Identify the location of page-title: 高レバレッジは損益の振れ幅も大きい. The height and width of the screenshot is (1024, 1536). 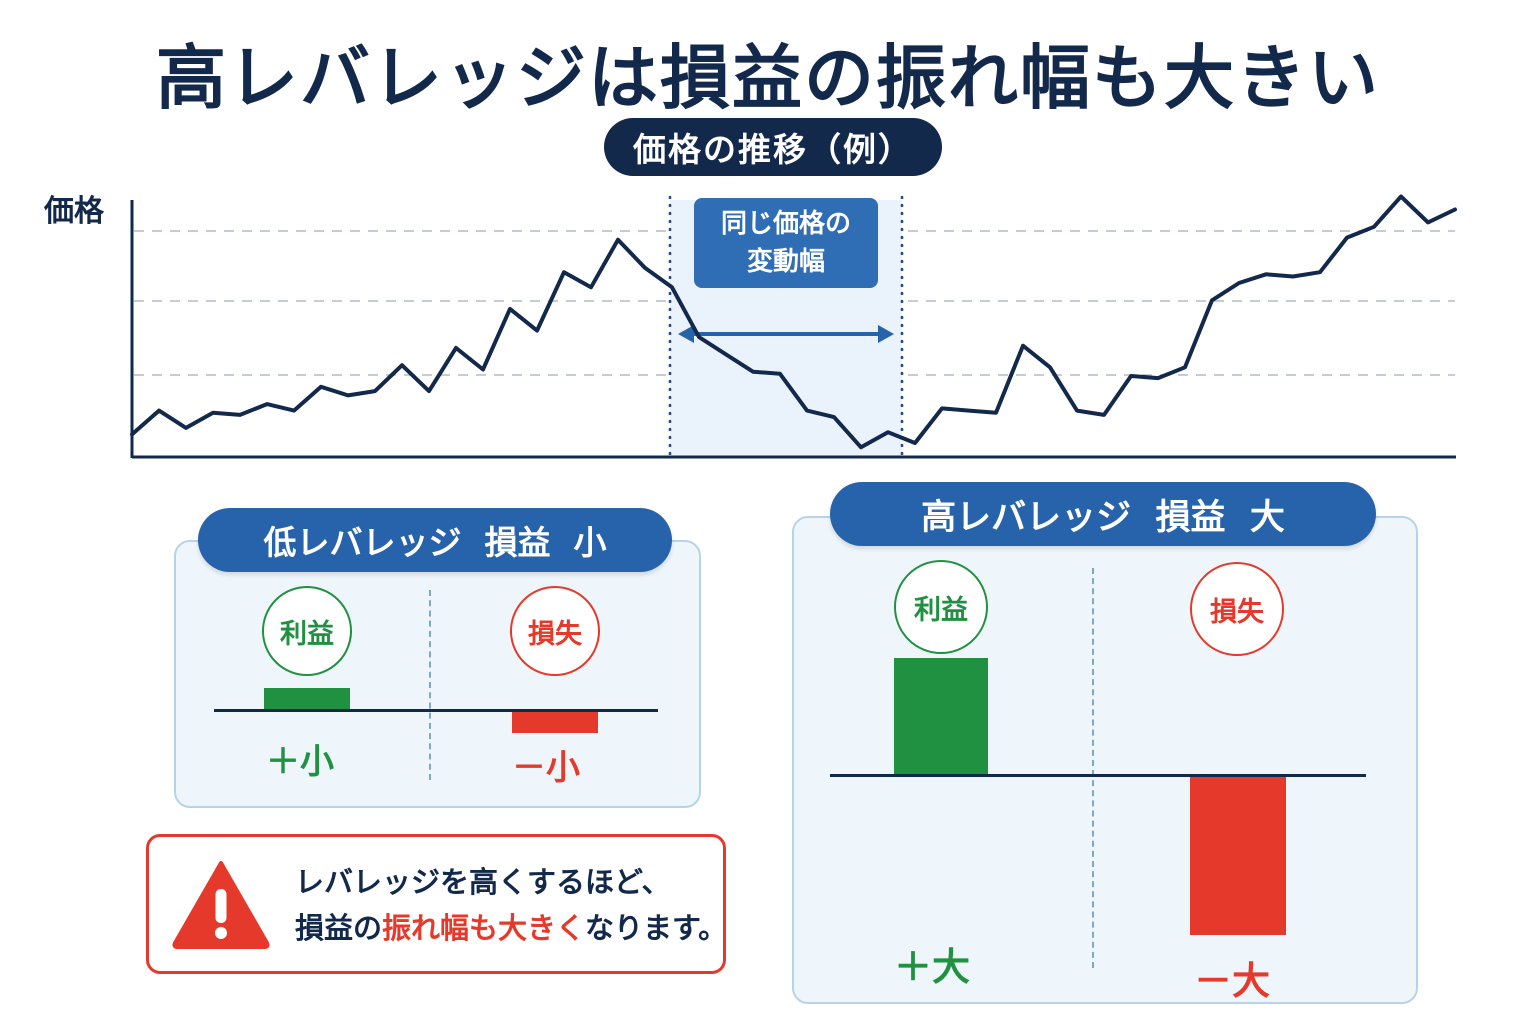
(768, 78).